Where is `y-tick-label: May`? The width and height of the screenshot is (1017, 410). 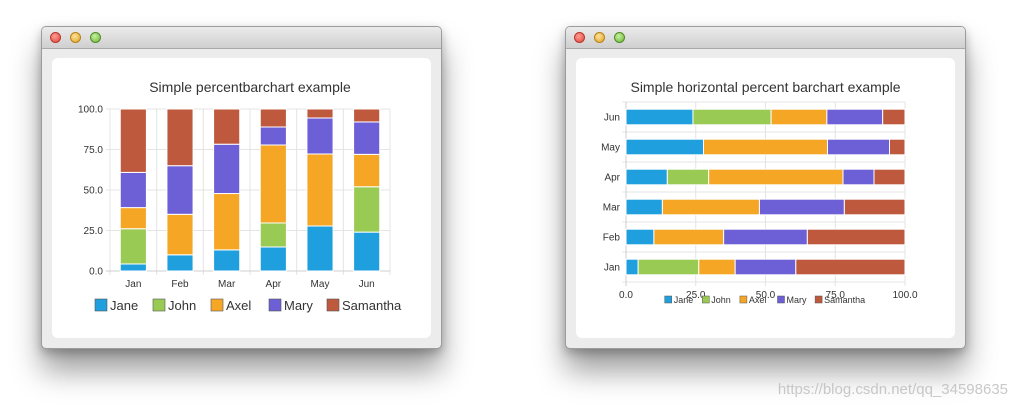
y-tick-label: May is located at coordinates (610, 148).